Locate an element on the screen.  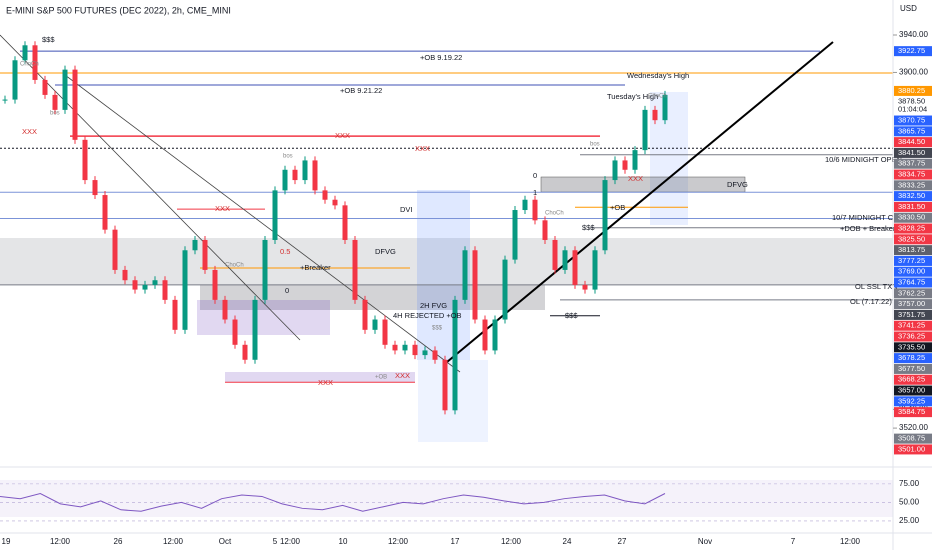
price-tag-label: 3677.50 is located at coordinates (911, 368).